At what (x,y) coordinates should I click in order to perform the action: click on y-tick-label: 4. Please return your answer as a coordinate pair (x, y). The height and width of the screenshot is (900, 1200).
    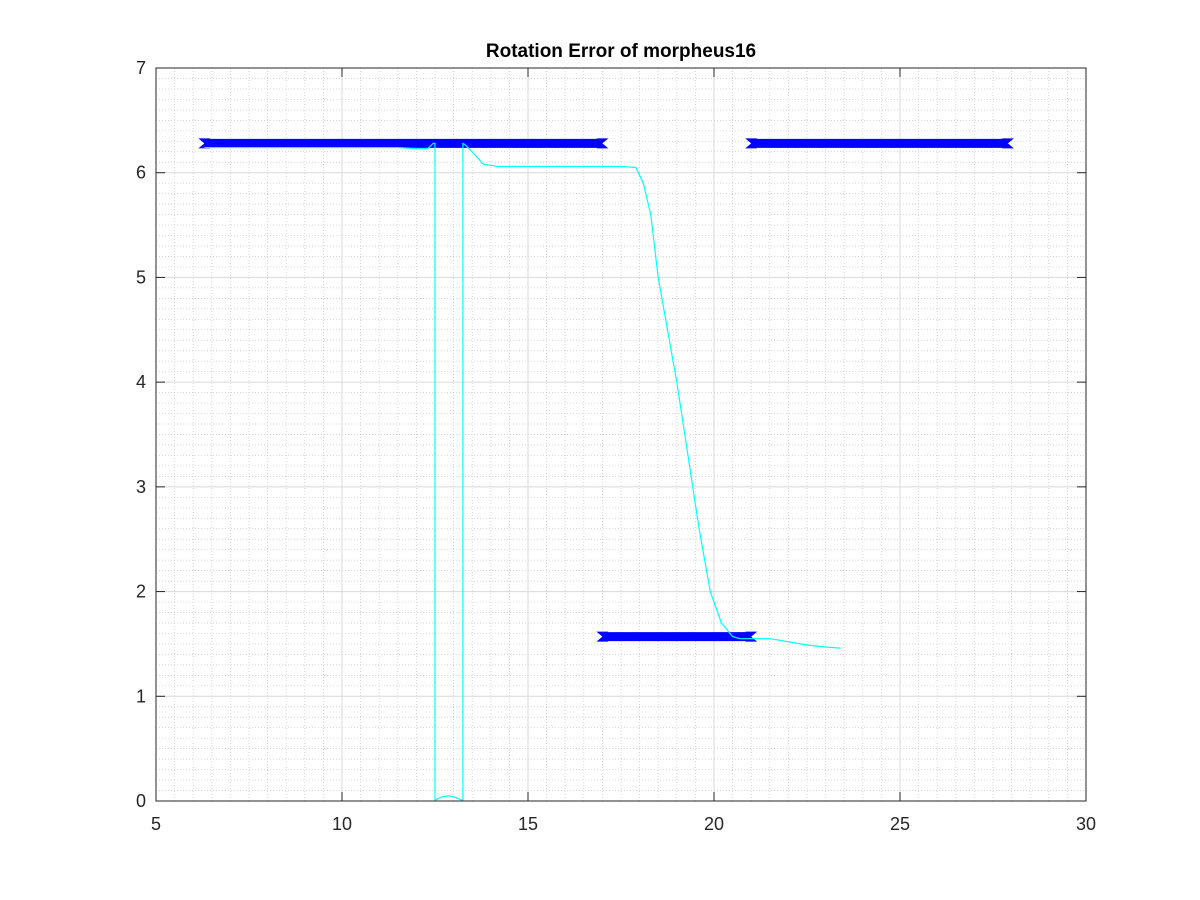
    Looking at the image, I should click on (141, 382).